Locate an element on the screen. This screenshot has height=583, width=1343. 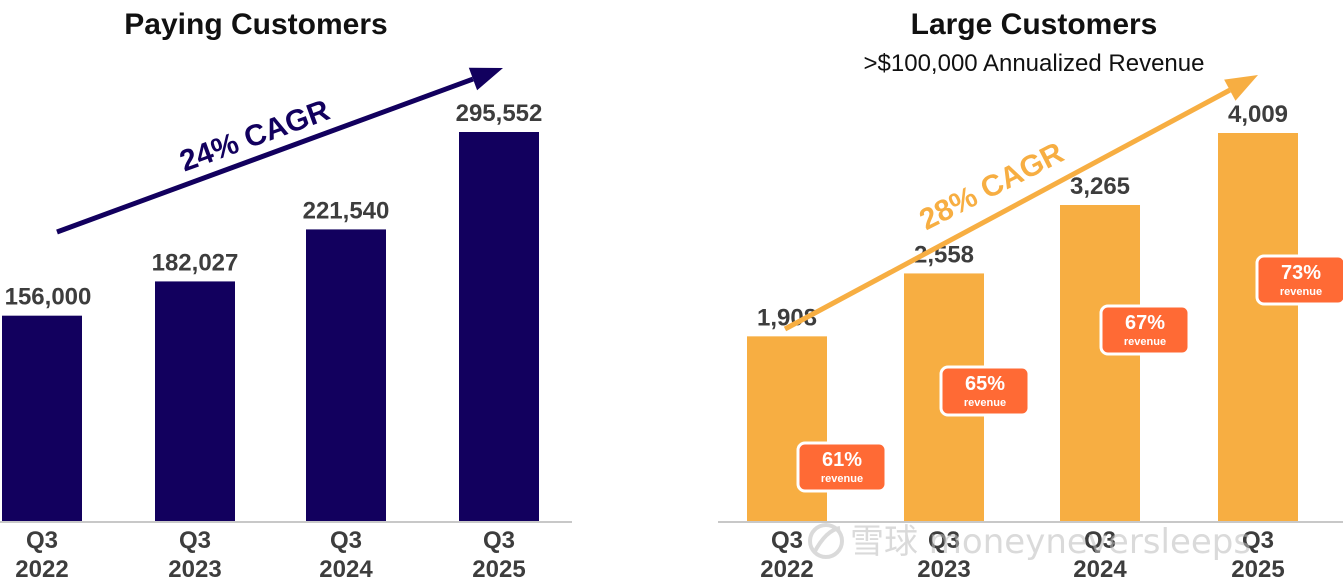
chart-title: Paying Customers is located at coordinates (255, 24).